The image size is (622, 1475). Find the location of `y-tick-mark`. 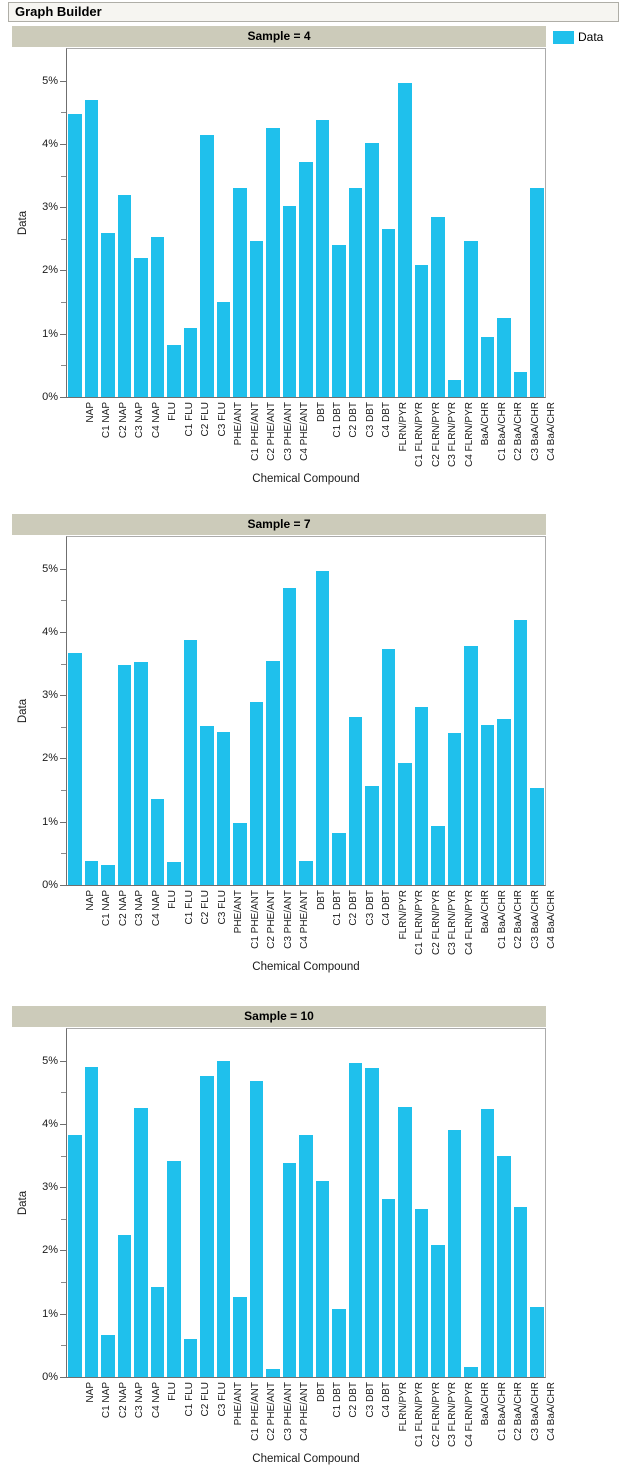

y-tick-mark is located at coordinates (63, 144).